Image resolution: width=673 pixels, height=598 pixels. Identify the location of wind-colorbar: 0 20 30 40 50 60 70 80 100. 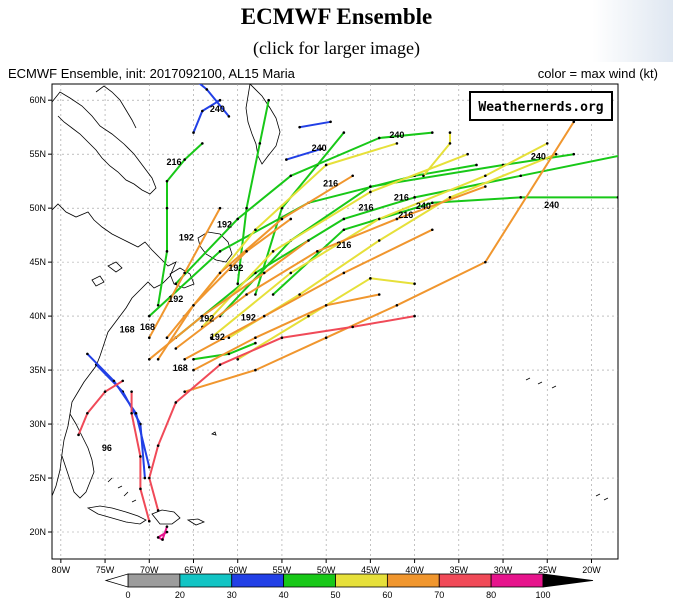
(349, 585).